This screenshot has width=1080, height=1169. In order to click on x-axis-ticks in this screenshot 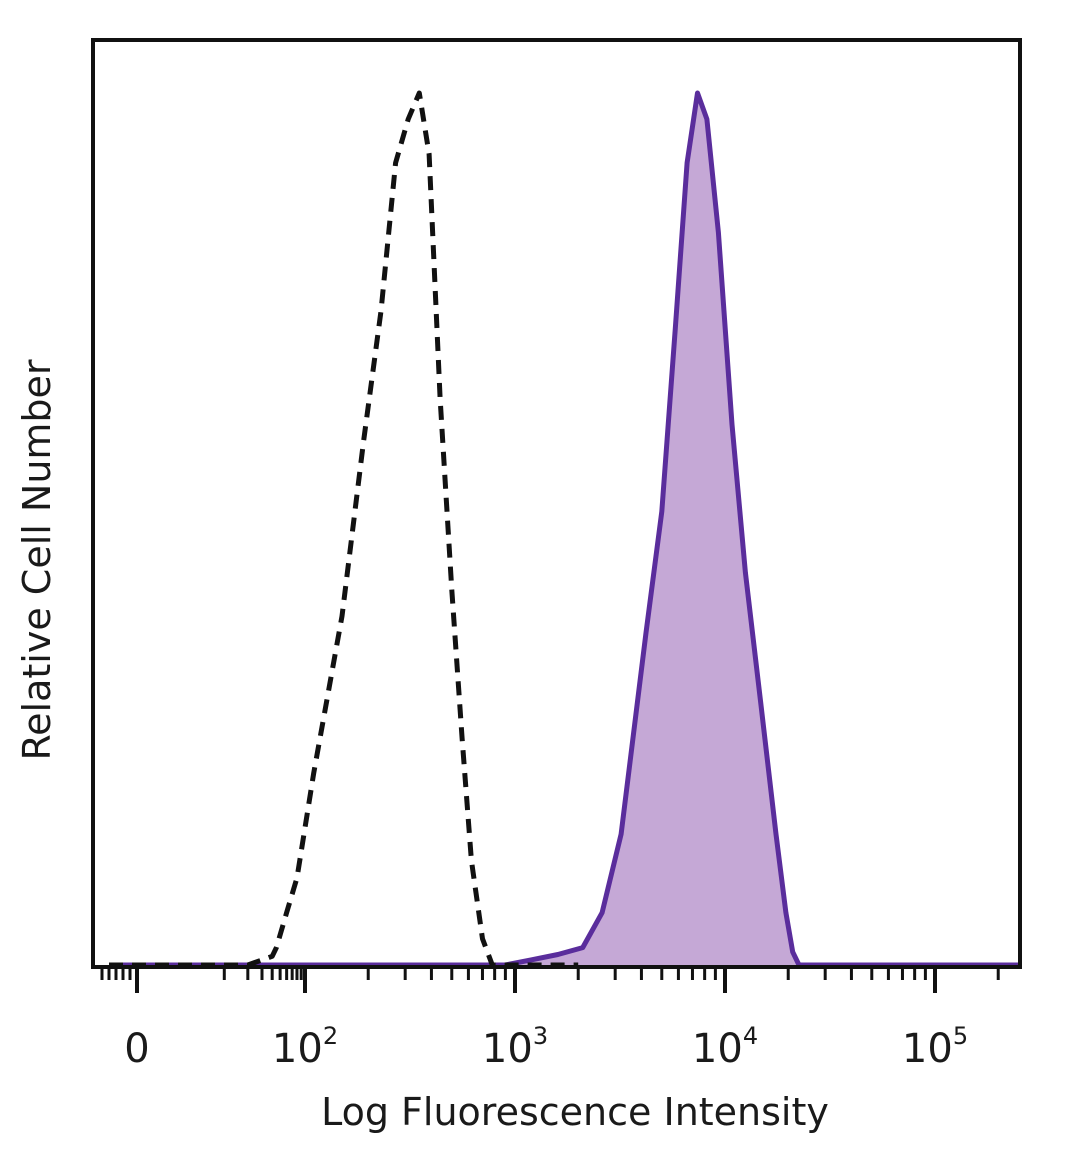, I will do `click(550, 980)`.